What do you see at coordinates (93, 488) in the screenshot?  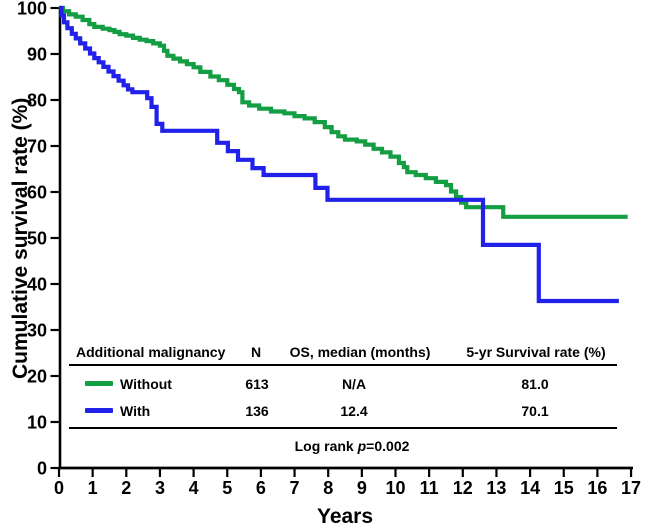 I see `x-tick-label: 1` at bounding box center [93, 488].